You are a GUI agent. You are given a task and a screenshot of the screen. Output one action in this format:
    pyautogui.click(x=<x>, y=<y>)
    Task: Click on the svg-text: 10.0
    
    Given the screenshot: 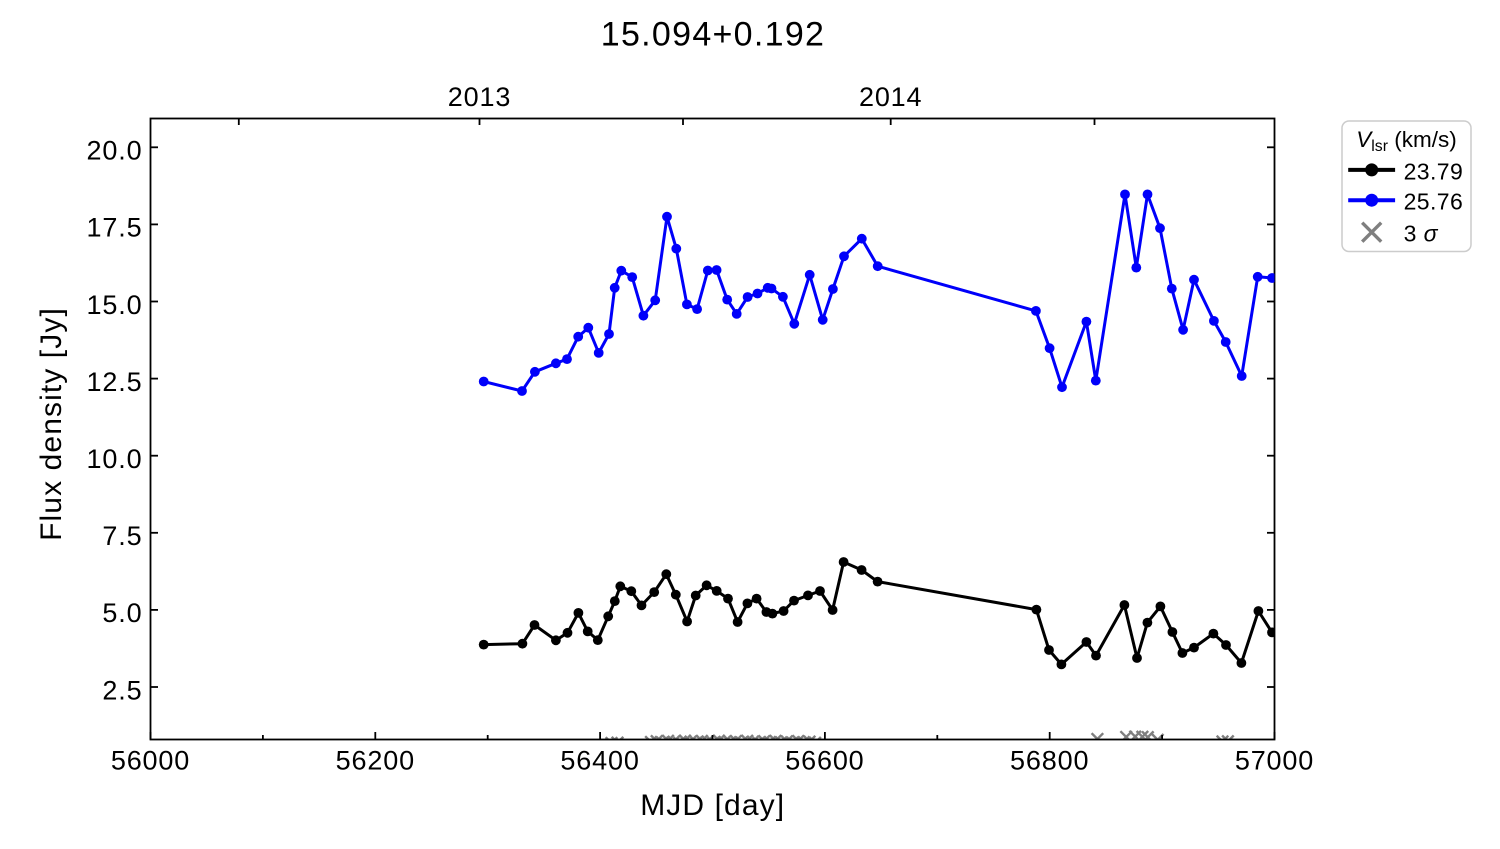 What is the action you would take?
    pyautogui.click(x=115, y=459)
    